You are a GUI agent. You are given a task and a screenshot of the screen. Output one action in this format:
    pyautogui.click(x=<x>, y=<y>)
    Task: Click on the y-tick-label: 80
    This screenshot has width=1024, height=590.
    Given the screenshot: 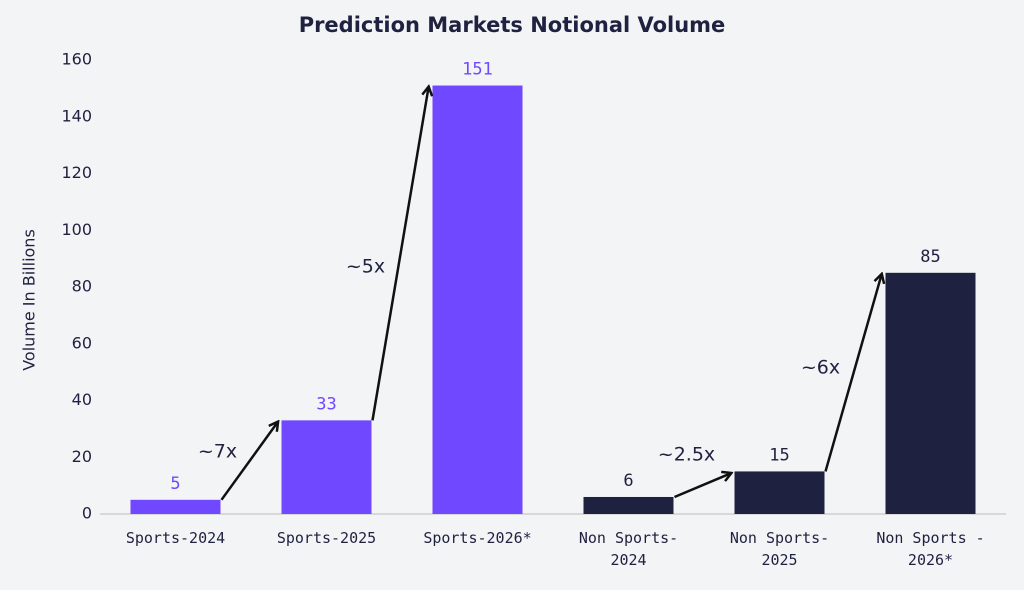 What is the action you would take?
    pyautogui.click(x=82, y=286)
    